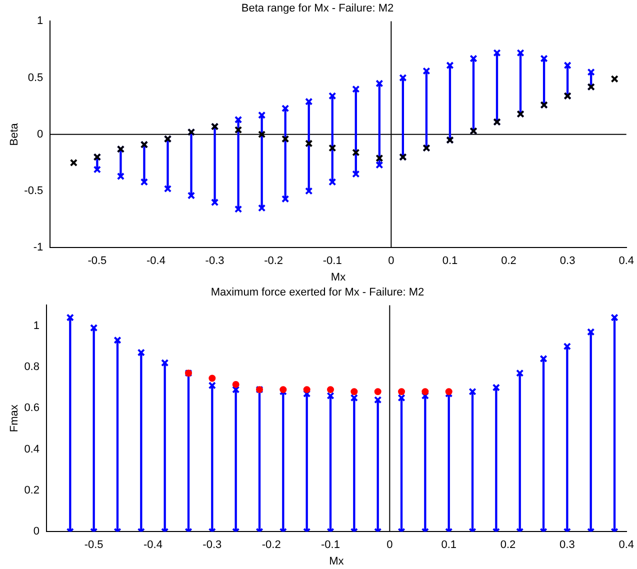  Describe the element at coordinates (32, 408) in the screenshot. I see `y-tick-label: 0.6` at that location.